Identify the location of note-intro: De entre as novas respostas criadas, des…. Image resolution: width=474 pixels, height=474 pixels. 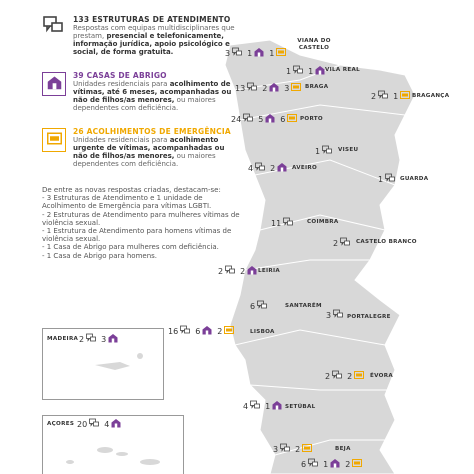
(131, 190).